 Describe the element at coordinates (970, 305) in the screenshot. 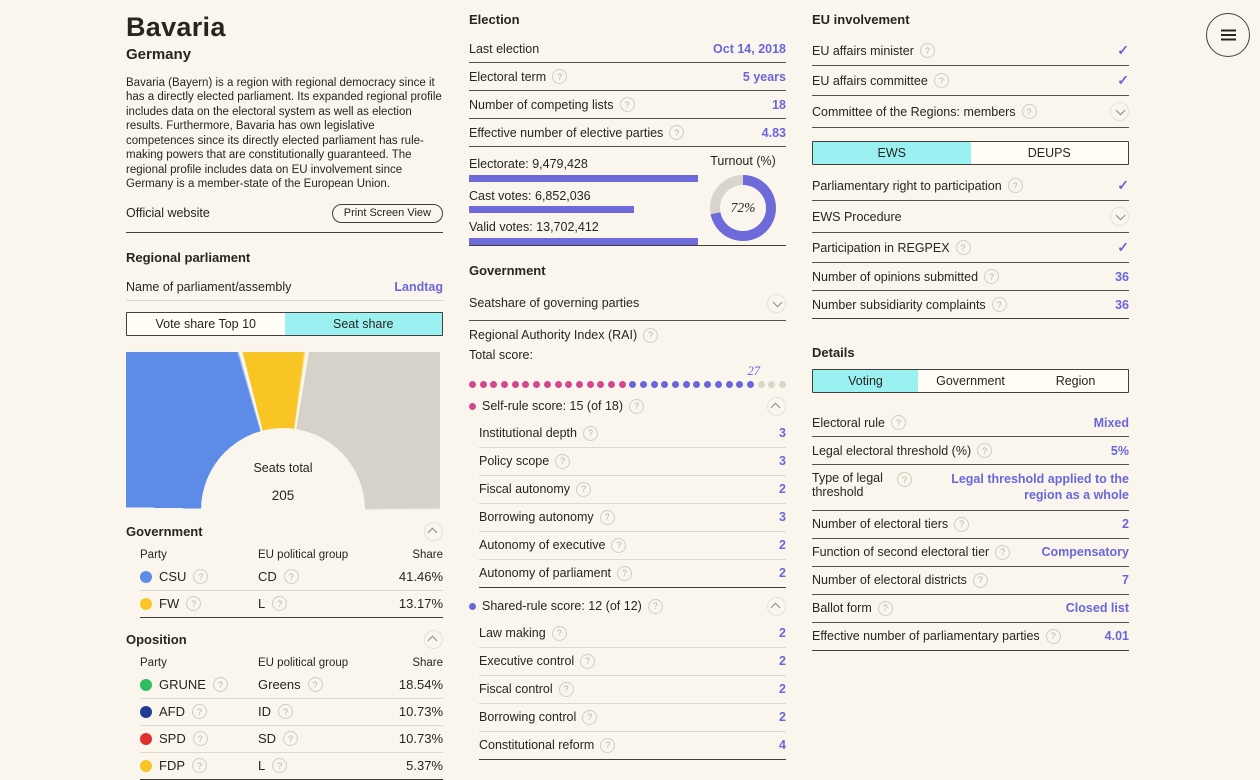

I see `subsidiarity-complaints-row: Number subsidiarity complaints 36` at that location.